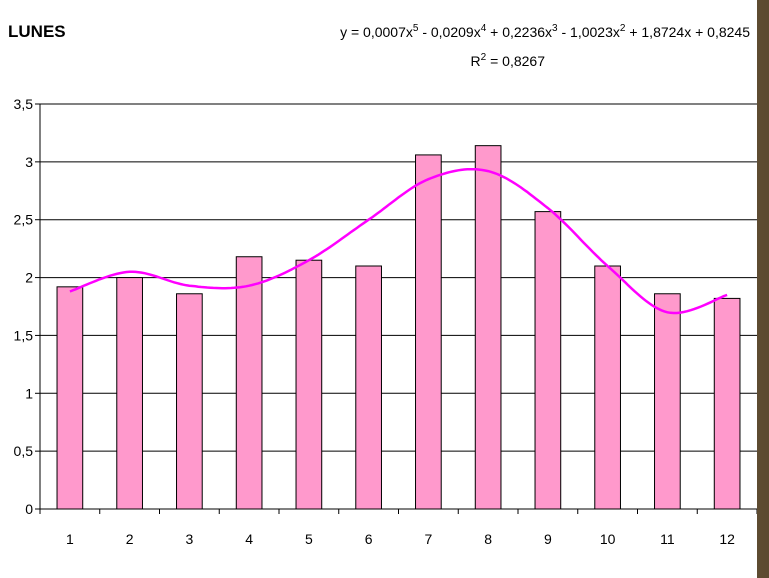 This screenshot has width=769, height=578. Describe the element at coordinates (508, 60) in the screenshot. I see `trendline-r-squared: R2 = 0,8267` at that location.